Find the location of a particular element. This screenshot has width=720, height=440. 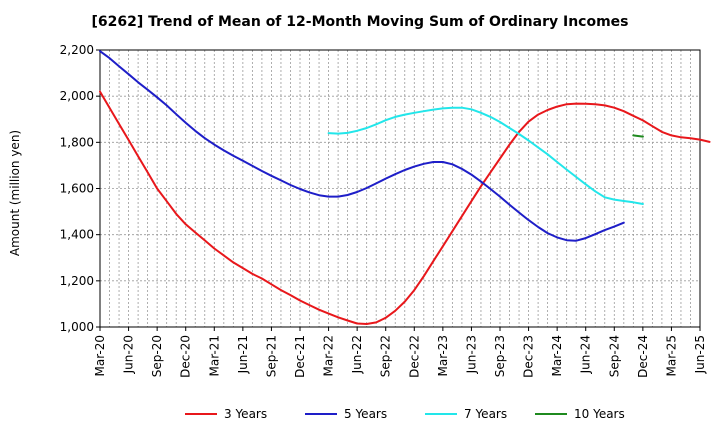

legend-label-10-years: 10 Years is located at coordinates (599, 414).